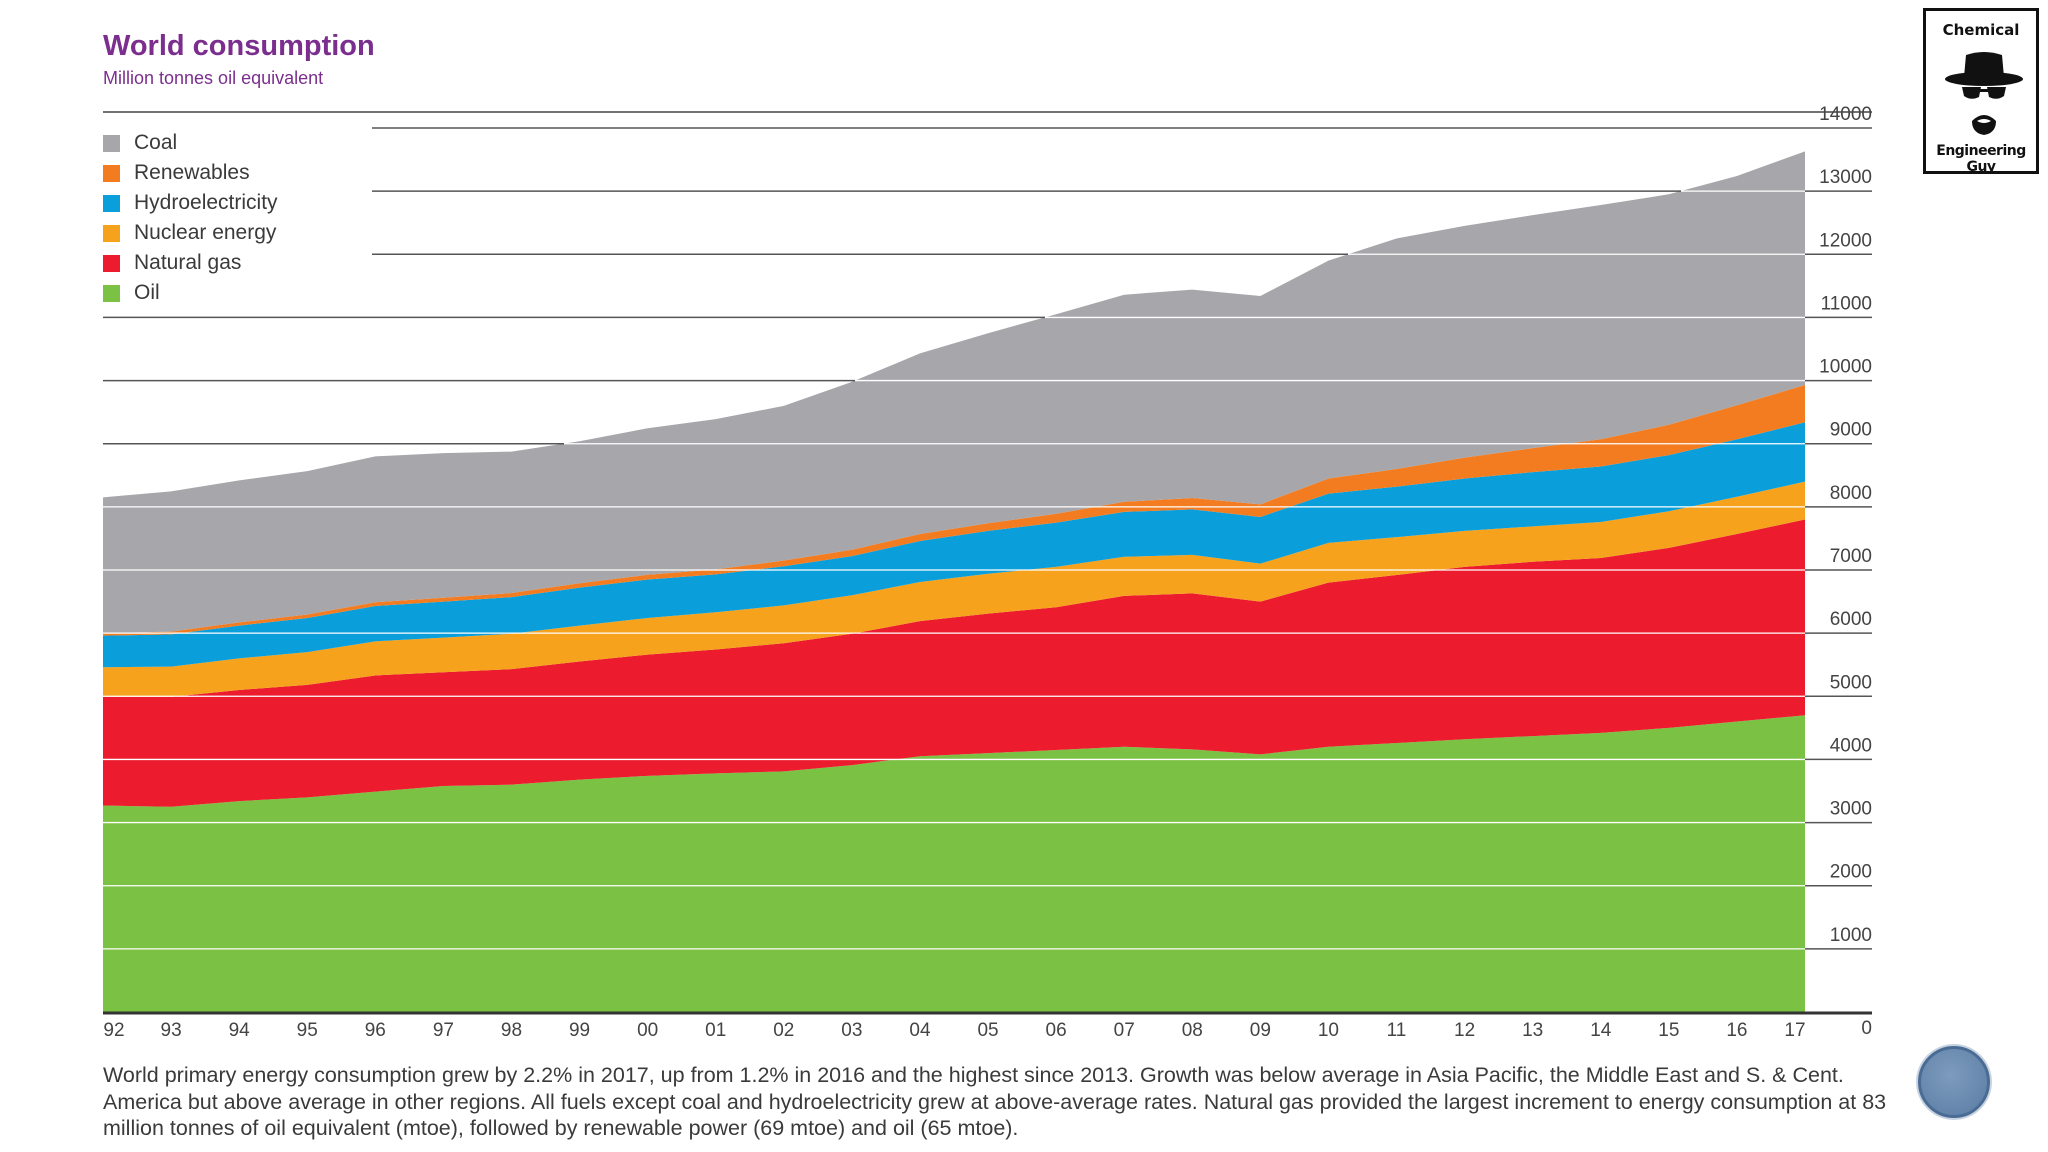 The height and width of the screenshot is (1152, 2048). I want to click on legend-item: Oil, so click(190, 293).